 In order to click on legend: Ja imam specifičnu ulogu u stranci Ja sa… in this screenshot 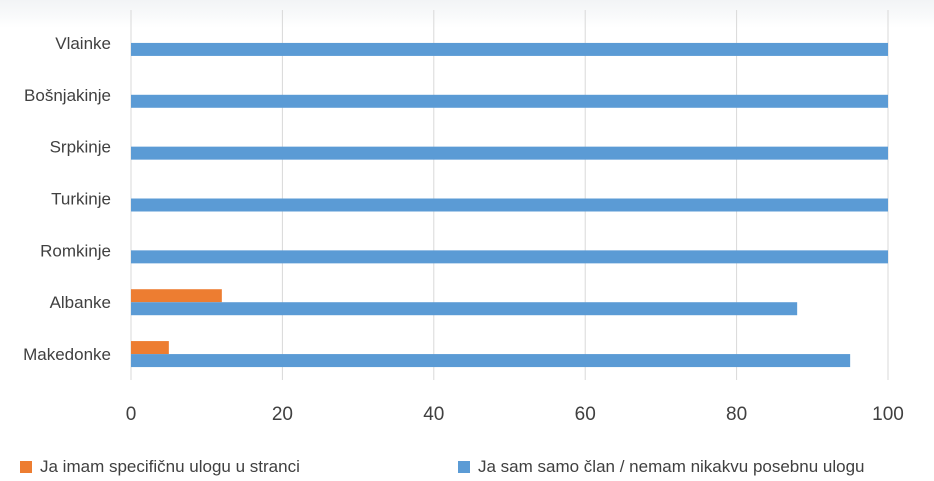, I will do `click(467, 468)`.